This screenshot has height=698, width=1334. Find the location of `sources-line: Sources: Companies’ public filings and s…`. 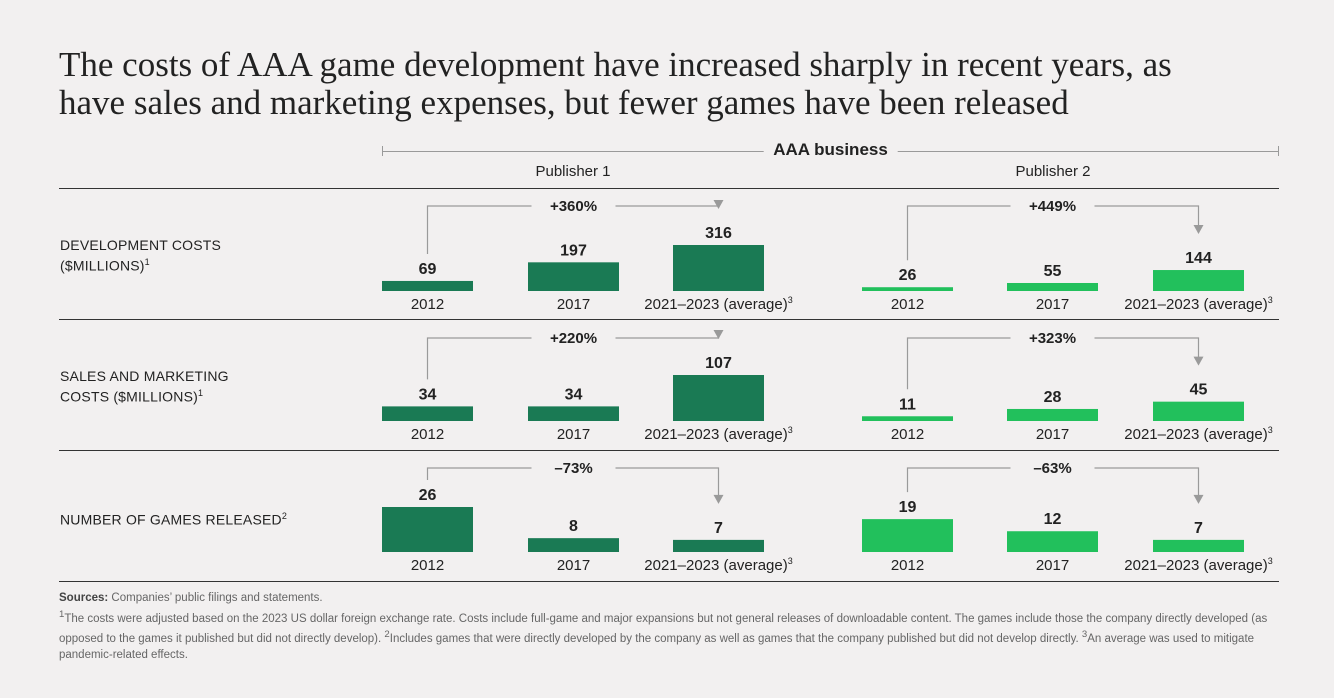

sources-line: Sources: Companies’ public filings and s… is located at coordinates (669, 598).